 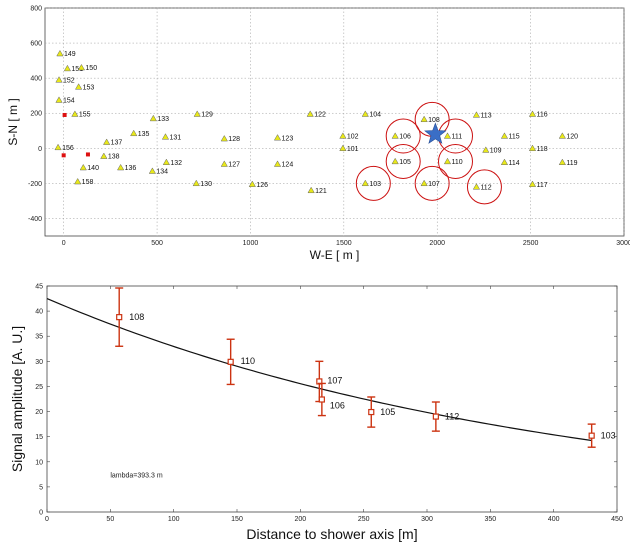 What do you see at coordinates (538, 114) in the screenshot?
I see `station-marker: 116` at bounding box center [538, 114].